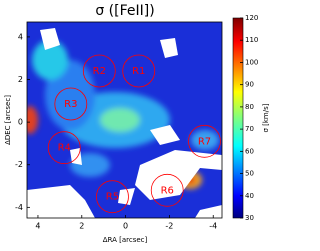 The width and height of the screenshot is (320, 251). Describe the element at coordinates (19, 164) in the screenshot. I see `y-tick-label: -2` at that location.